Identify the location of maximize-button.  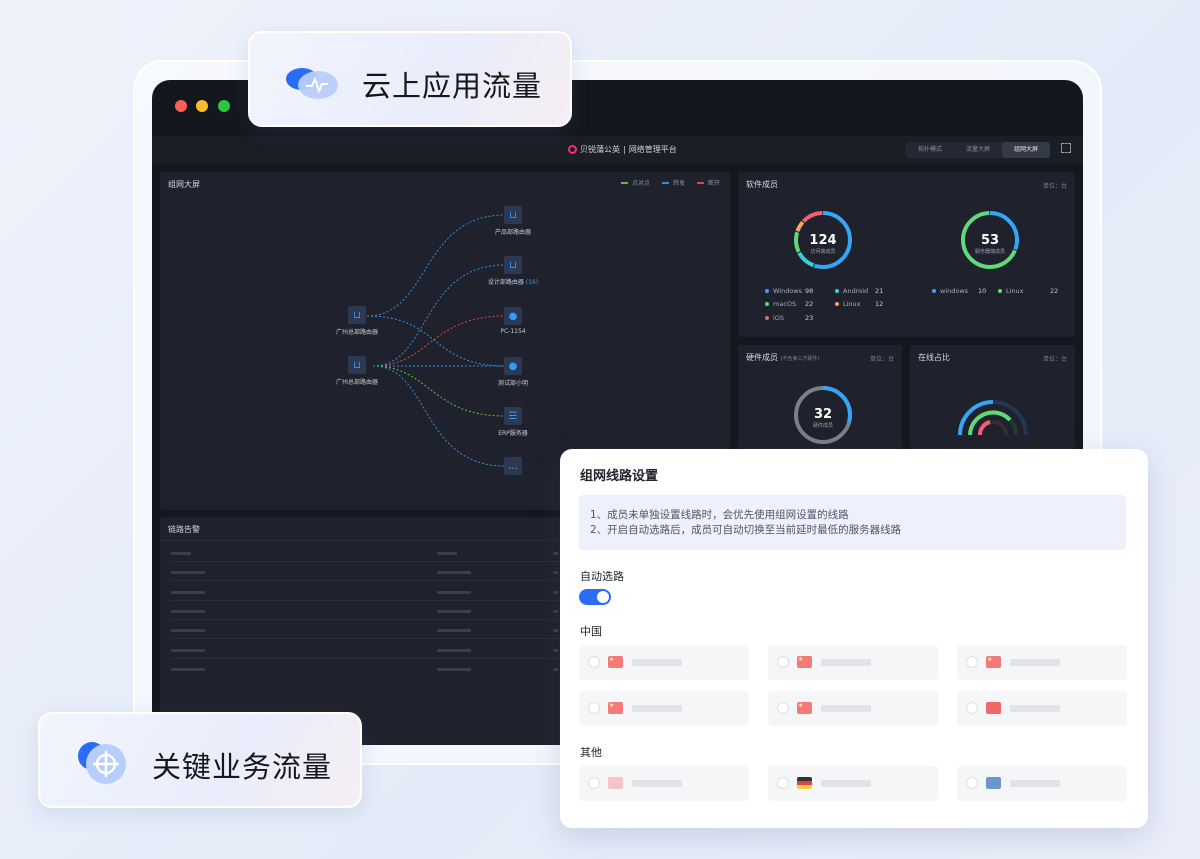
(224, 106).